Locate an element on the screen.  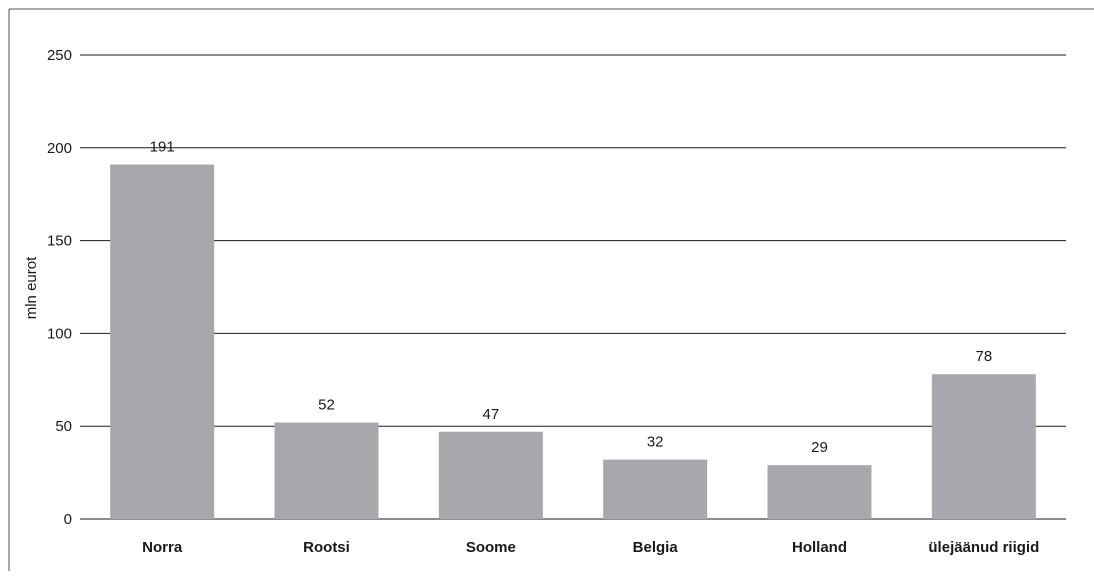
bar-norra is located at coordinates (162, 341).